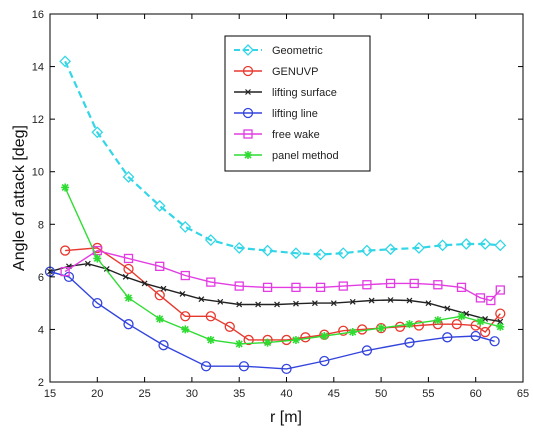 This screenshot has height=432, width=533. What do you see at coordinates (295, 72) in the screenshot?
I see `legend-label-genuvp: GENUVP` at bounding box center [295, 72].